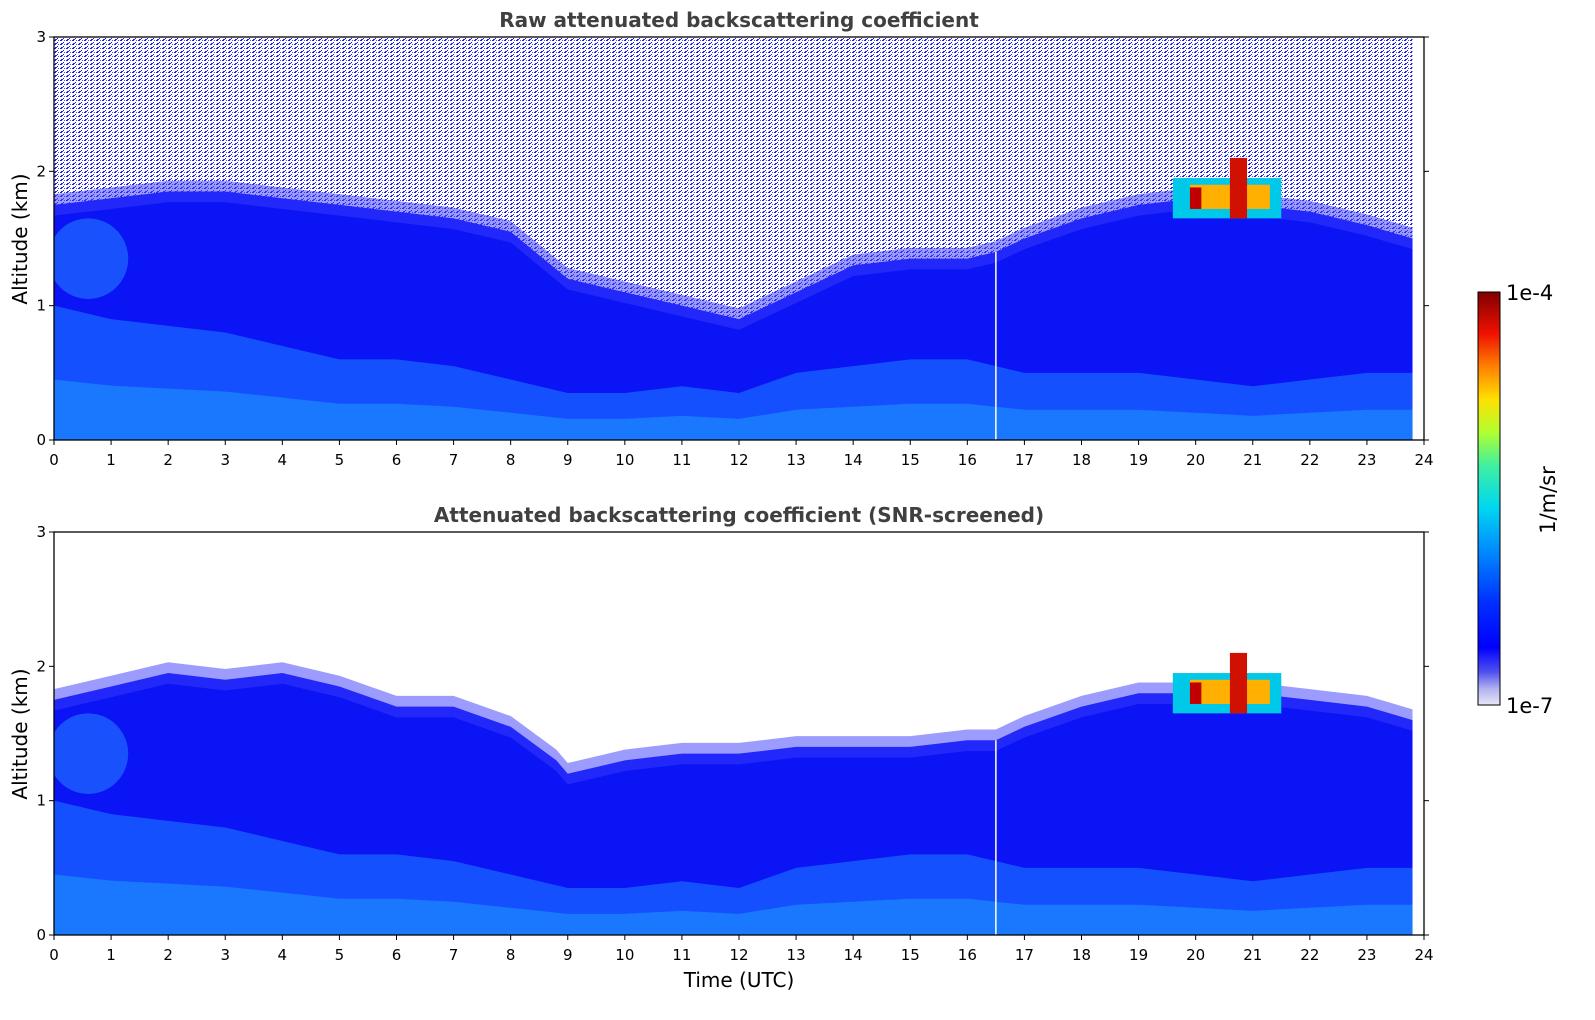  What do you see at coordinates (1529, 293) in the screenshot?
I see `colorbar-max-label: 1e-4` at bounding box center [1529, 293].